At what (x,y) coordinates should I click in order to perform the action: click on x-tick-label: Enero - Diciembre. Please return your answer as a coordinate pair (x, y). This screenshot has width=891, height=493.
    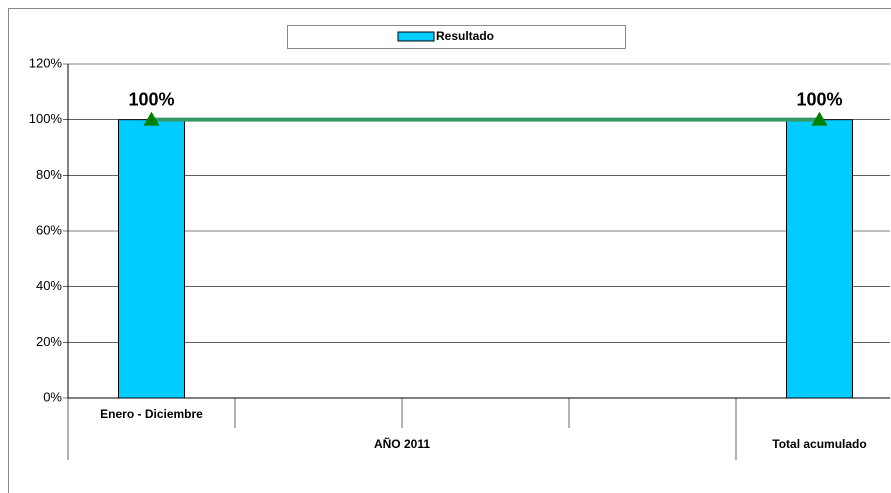
    Looking at the image, I should click on (151, 414).